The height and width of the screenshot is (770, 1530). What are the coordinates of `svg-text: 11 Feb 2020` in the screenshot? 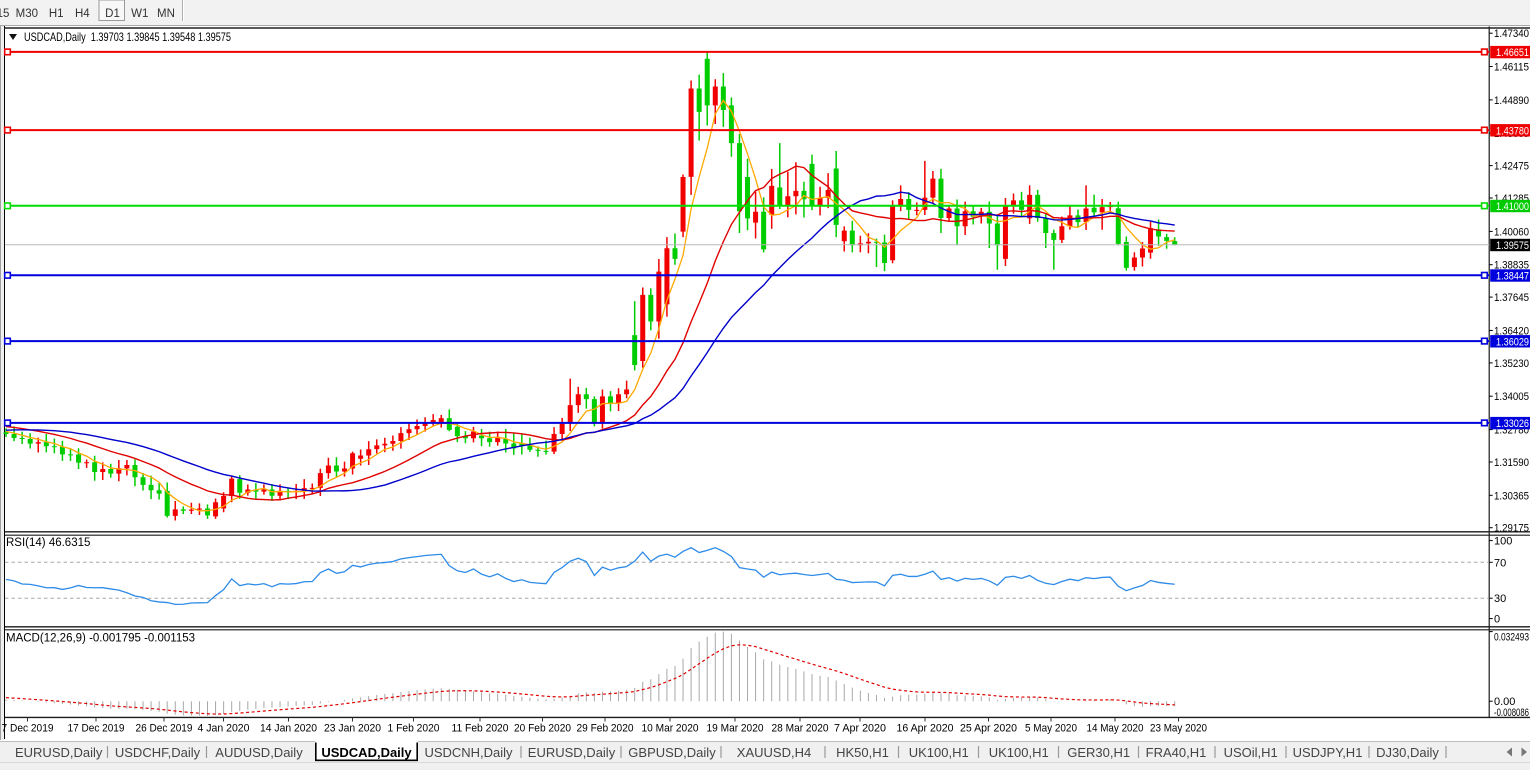 It's located at (480, 729).